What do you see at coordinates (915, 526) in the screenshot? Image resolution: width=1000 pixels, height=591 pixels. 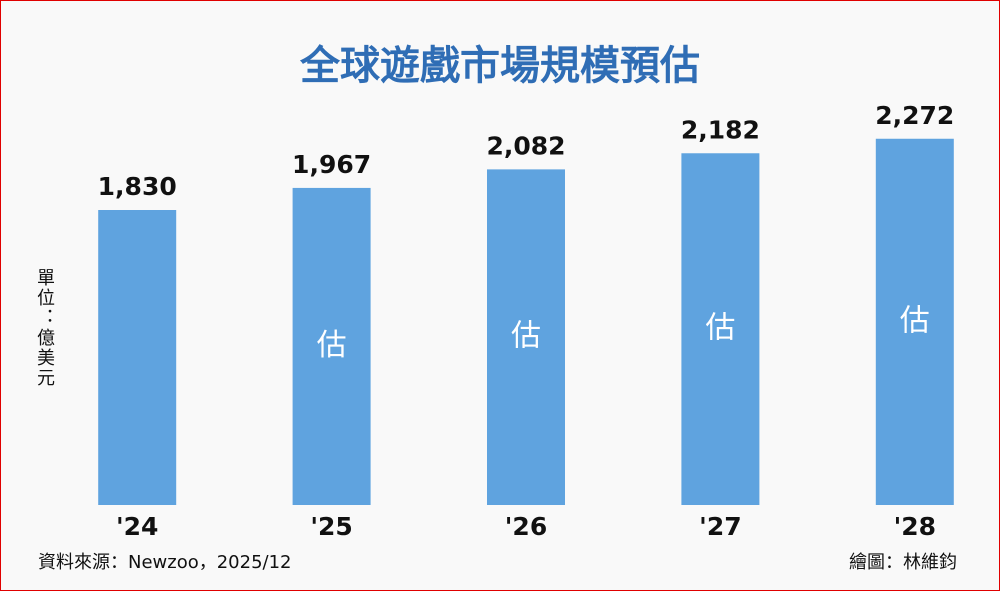 I see `x-tick-label: '28` at bounding box center [915, 526].